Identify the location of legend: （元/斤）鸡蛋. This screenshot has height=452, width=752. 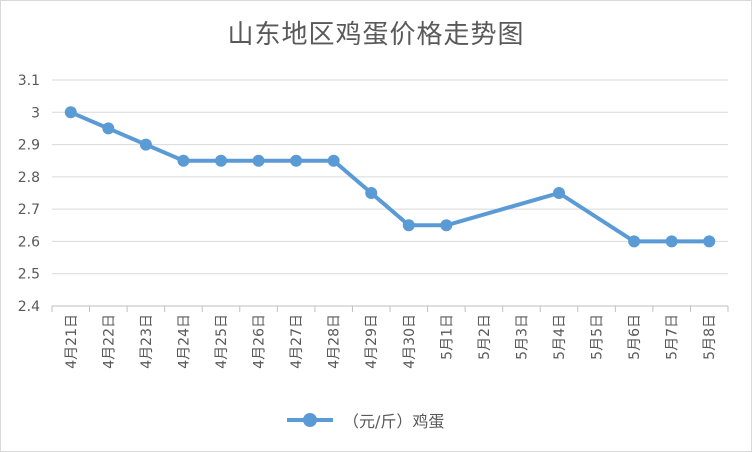
(365, 420).